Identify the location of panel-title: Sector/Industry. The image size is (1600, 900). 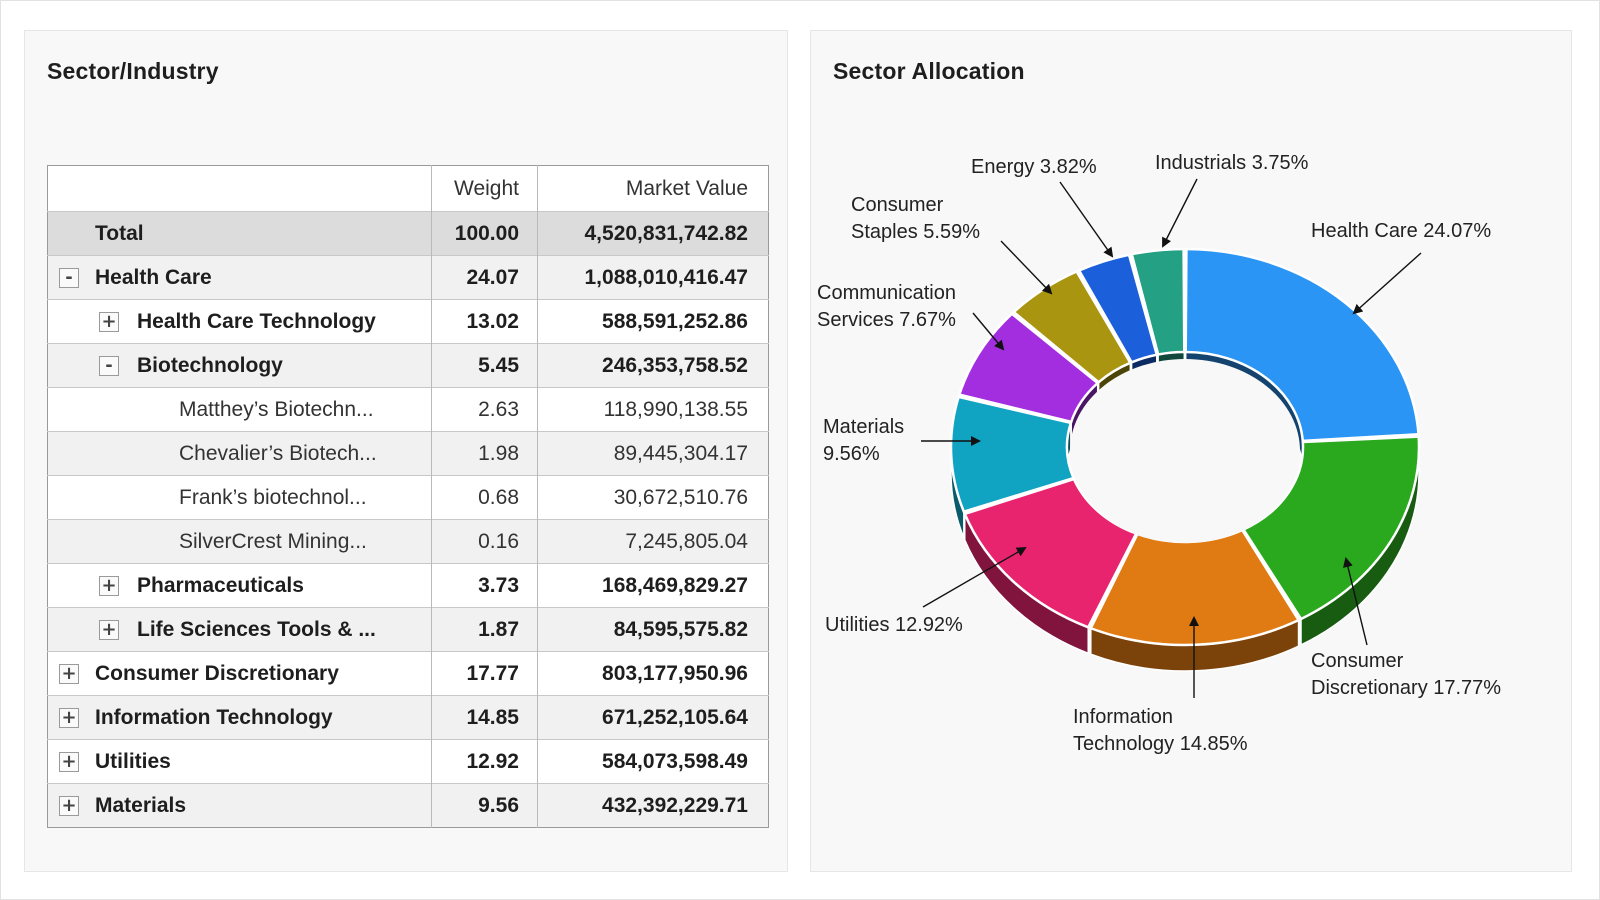
(133, 71).